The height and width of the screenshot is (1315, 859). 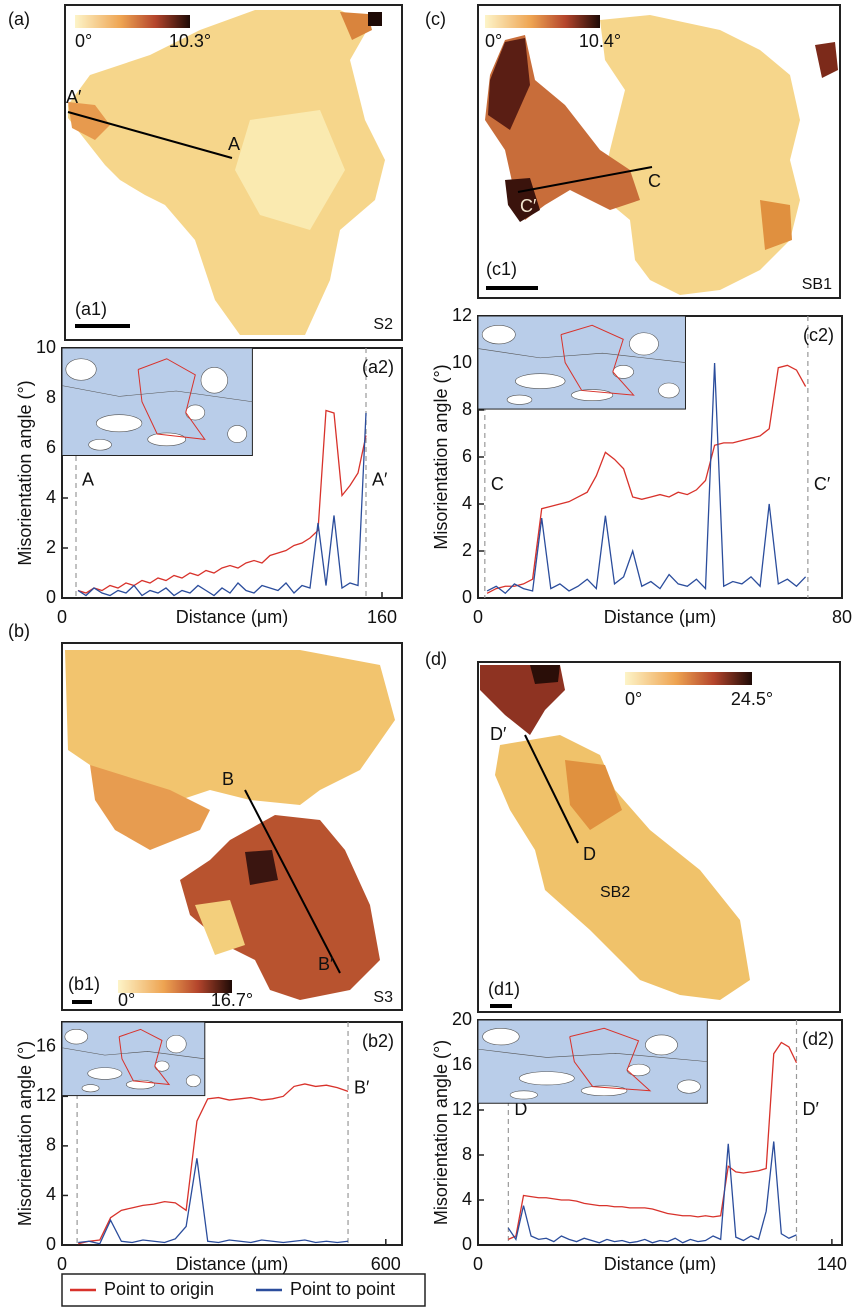 What do you see at coordinates (326, 964) in the screenshot?
I see `profile-end: B′` at bounding box center [326, 964].